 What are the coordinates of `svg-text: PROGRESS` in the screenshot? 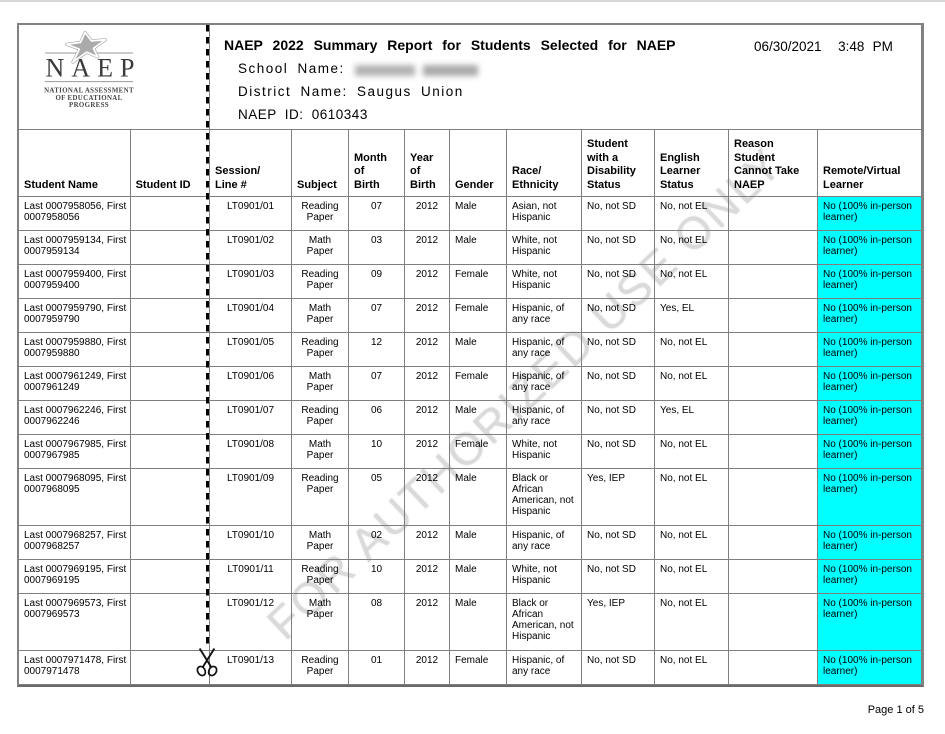 It's located at (89, 105).